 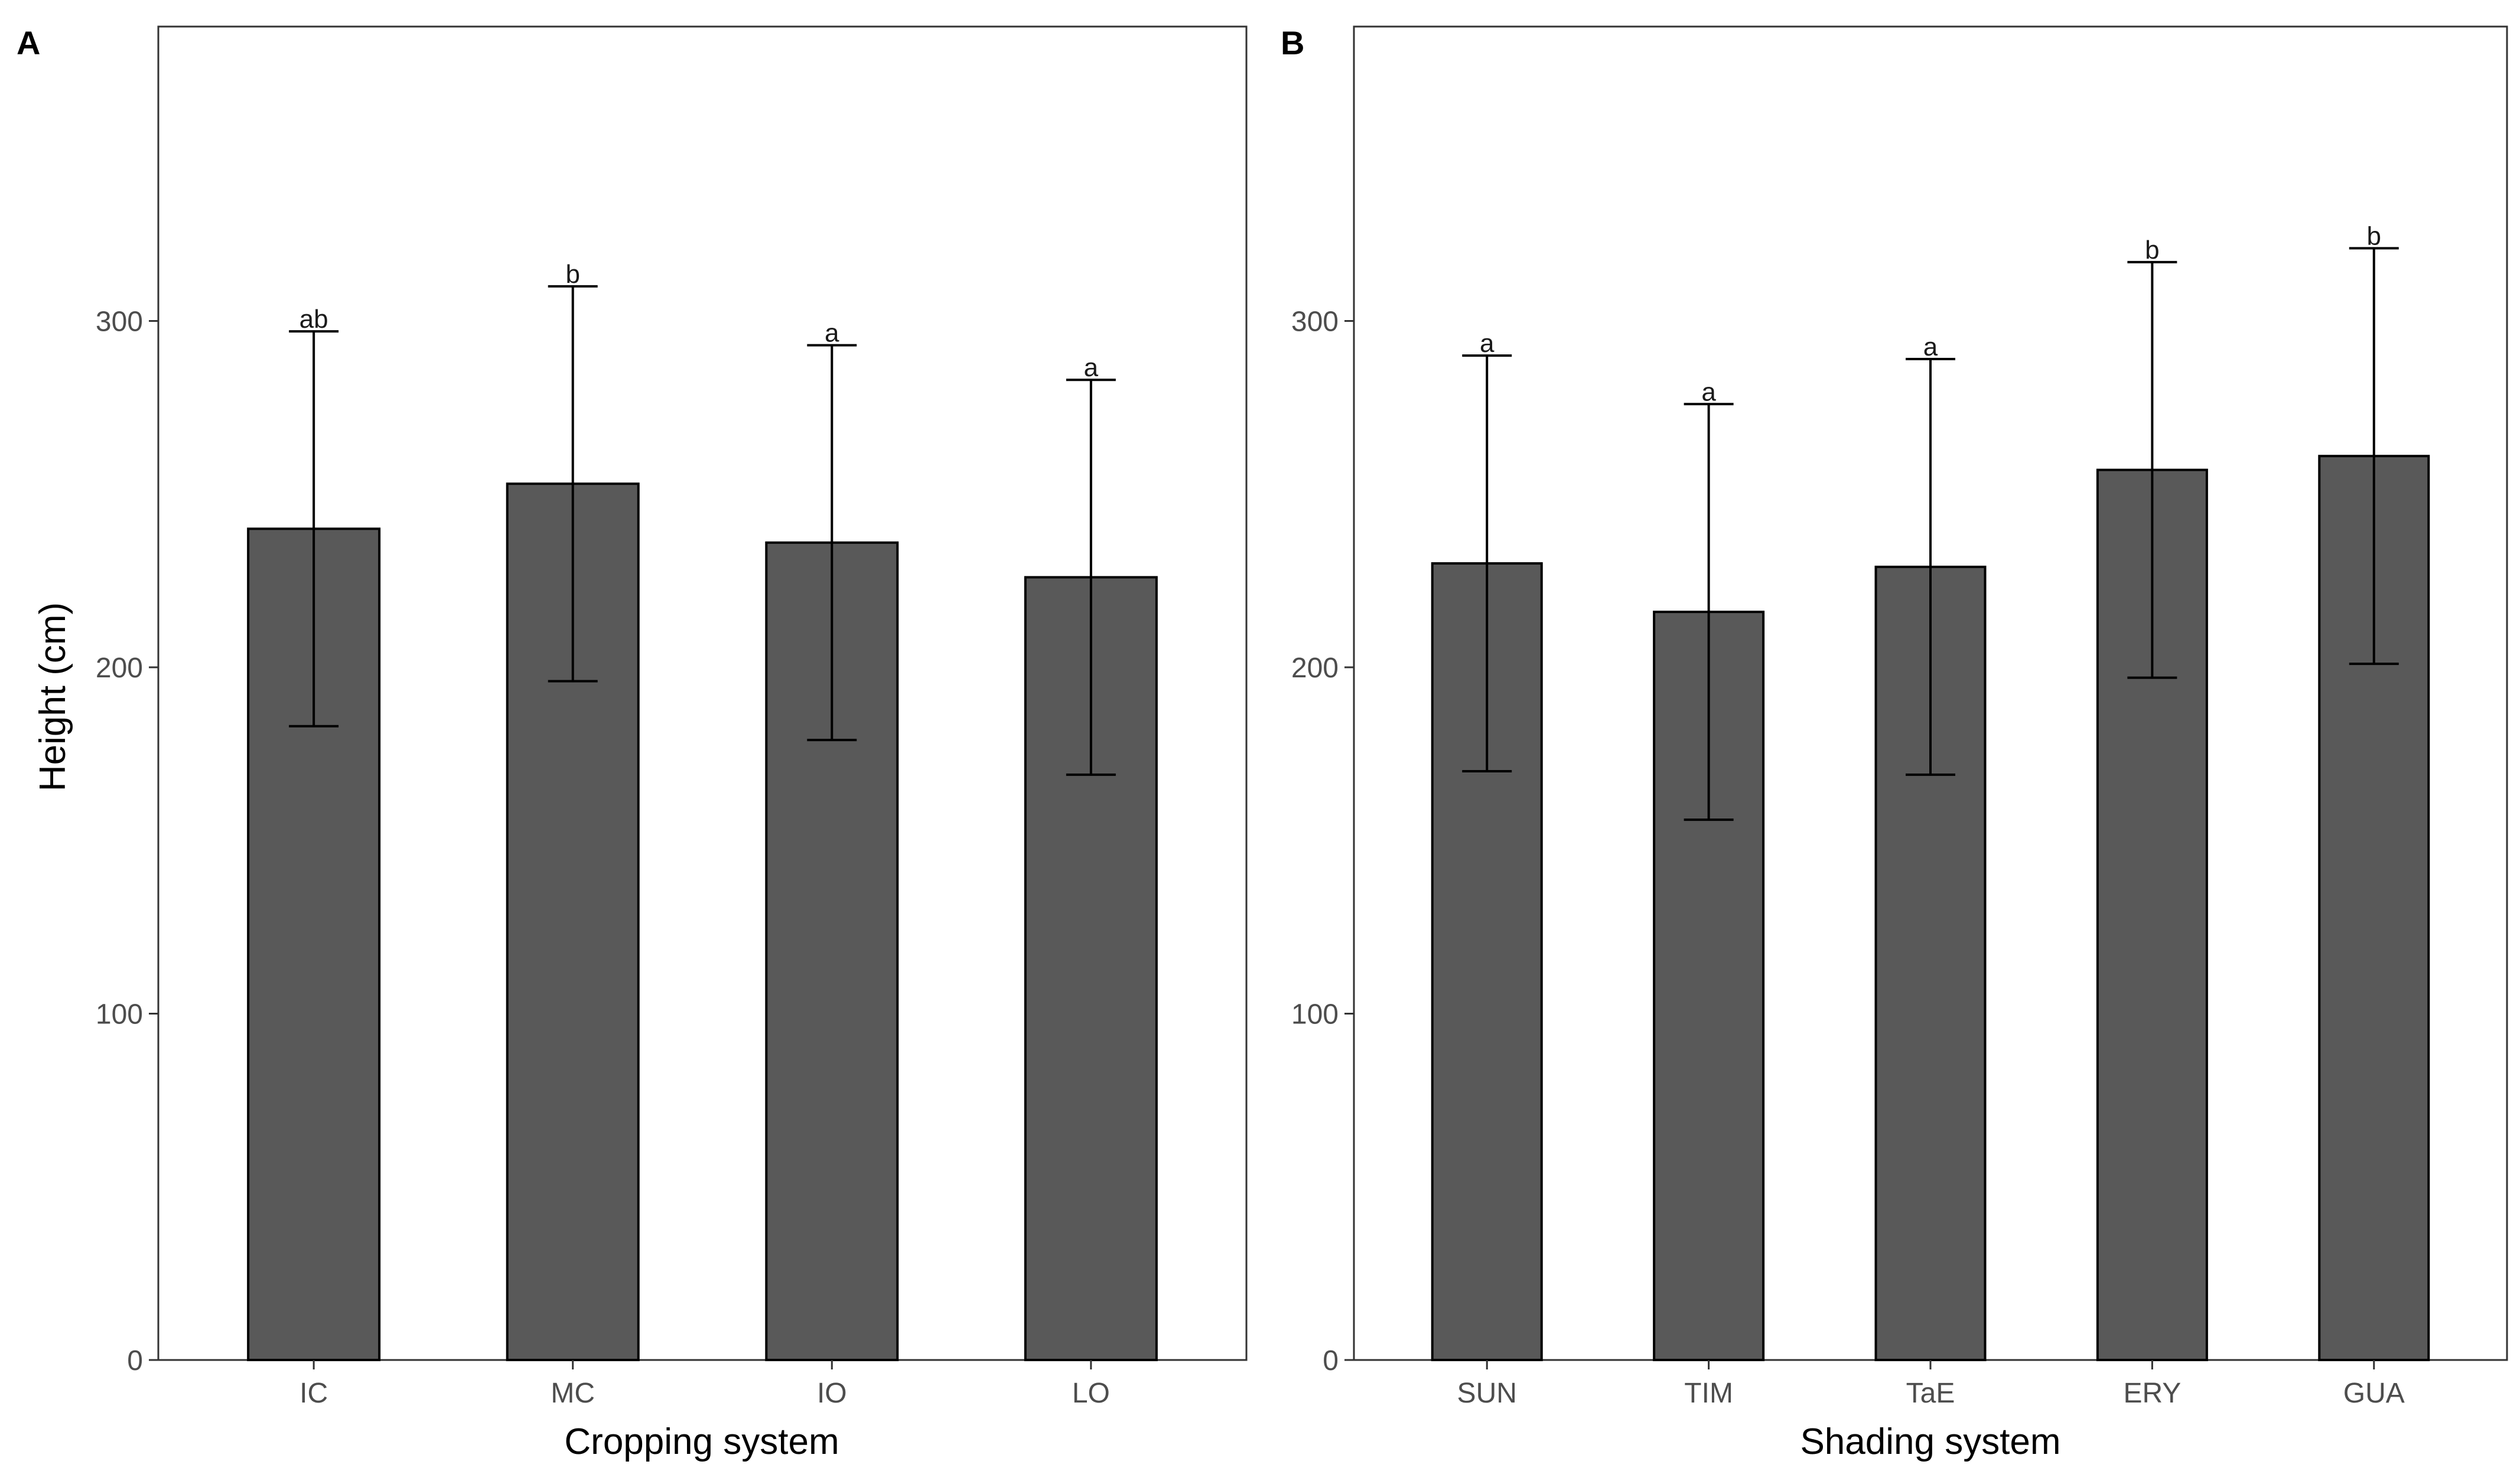 I want to click on panel-b-y-tick-label: 300, so click(x=1315, y=322).